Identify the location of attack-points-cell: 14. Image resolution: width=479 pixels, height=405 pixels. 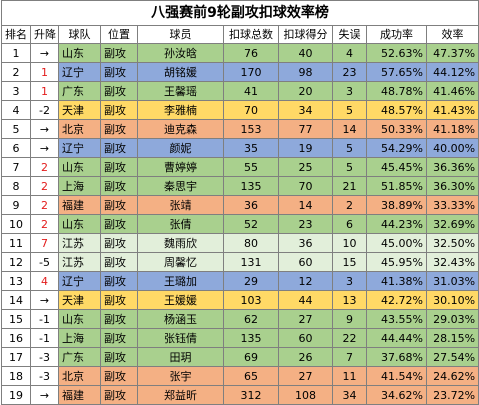
(305, 205).